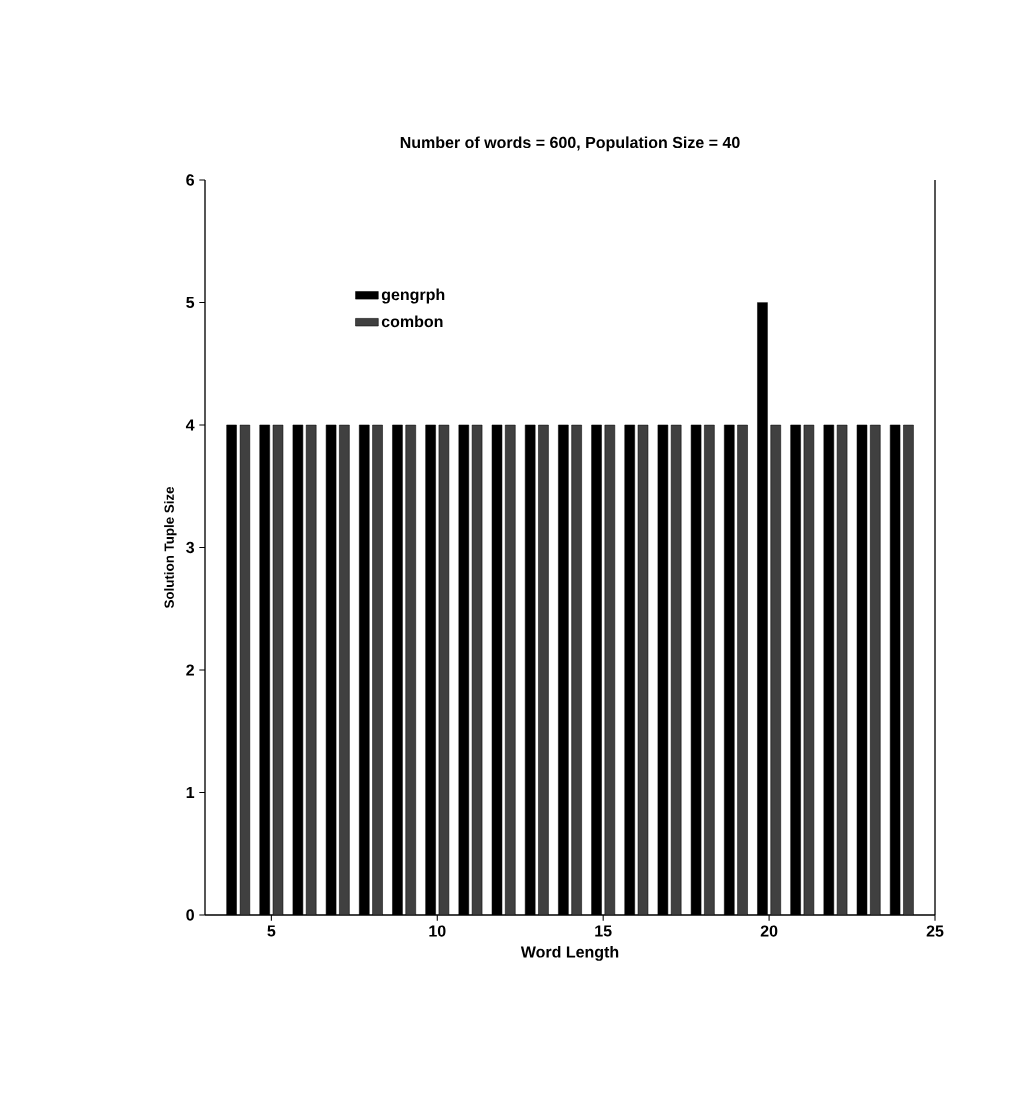 This screenshot has width=1033, height=1102. Describe the element at coordinates (769, 931) in the screenshot. I see `x-tick-label: 20` at that location.